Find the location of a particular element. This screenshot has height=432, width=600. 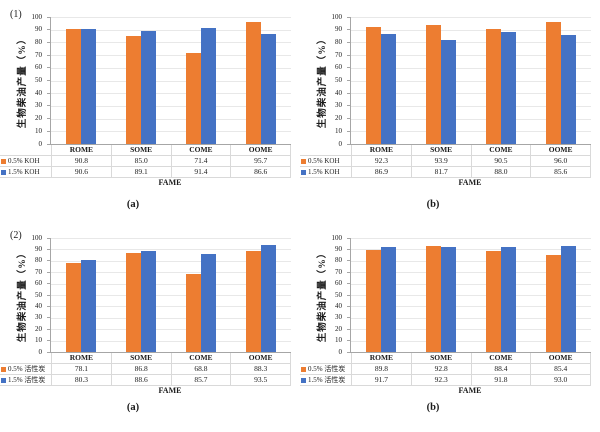

value-cell: 88.3 is located at coordinates (260, 369).